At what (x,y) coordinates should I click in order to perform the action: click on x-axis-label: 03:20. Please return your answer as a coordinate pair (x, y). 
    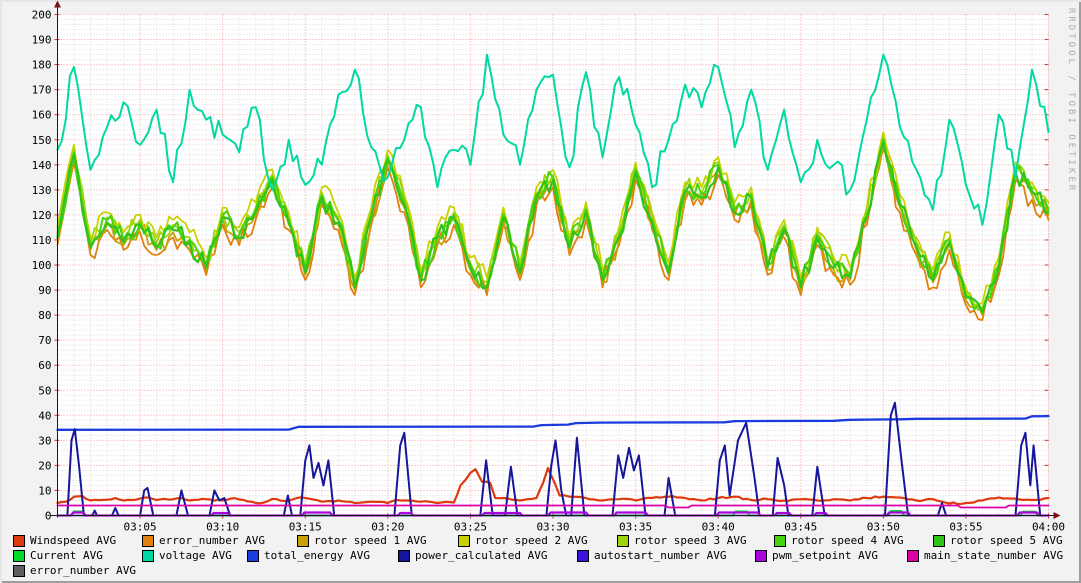
    Looking at the image, I should click on (387, 527).